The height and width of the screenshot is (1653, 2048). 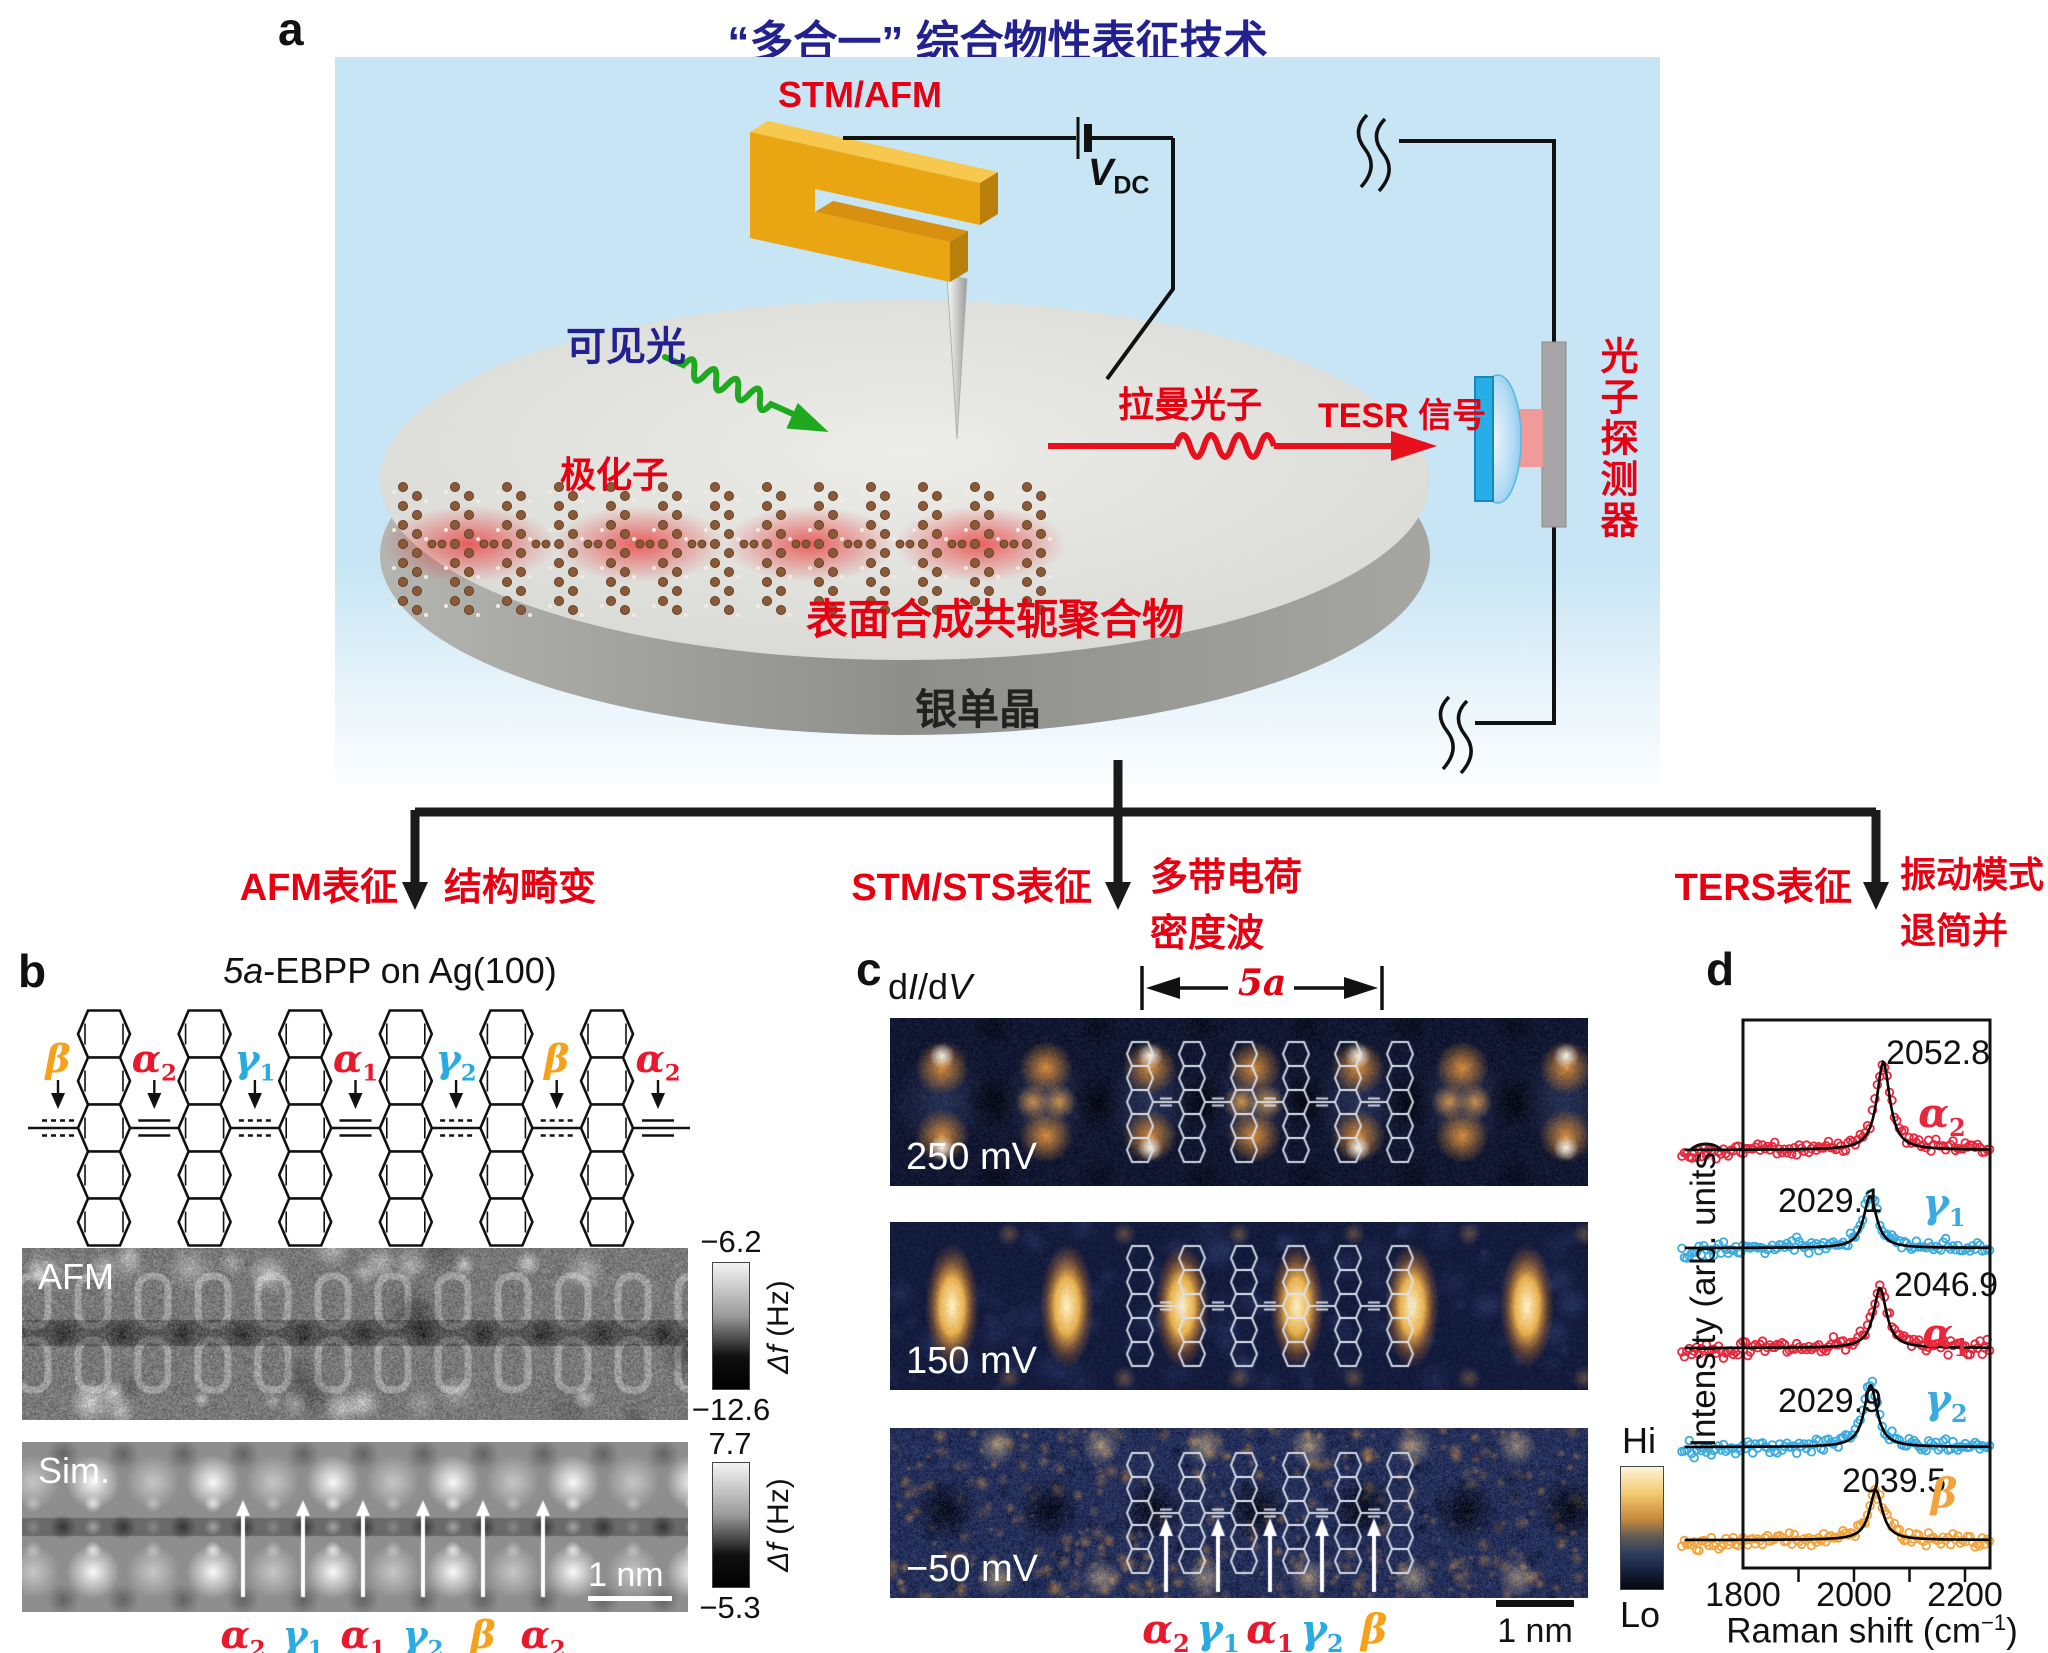 I want to click on afm-image, so click(x=355, y=1334).